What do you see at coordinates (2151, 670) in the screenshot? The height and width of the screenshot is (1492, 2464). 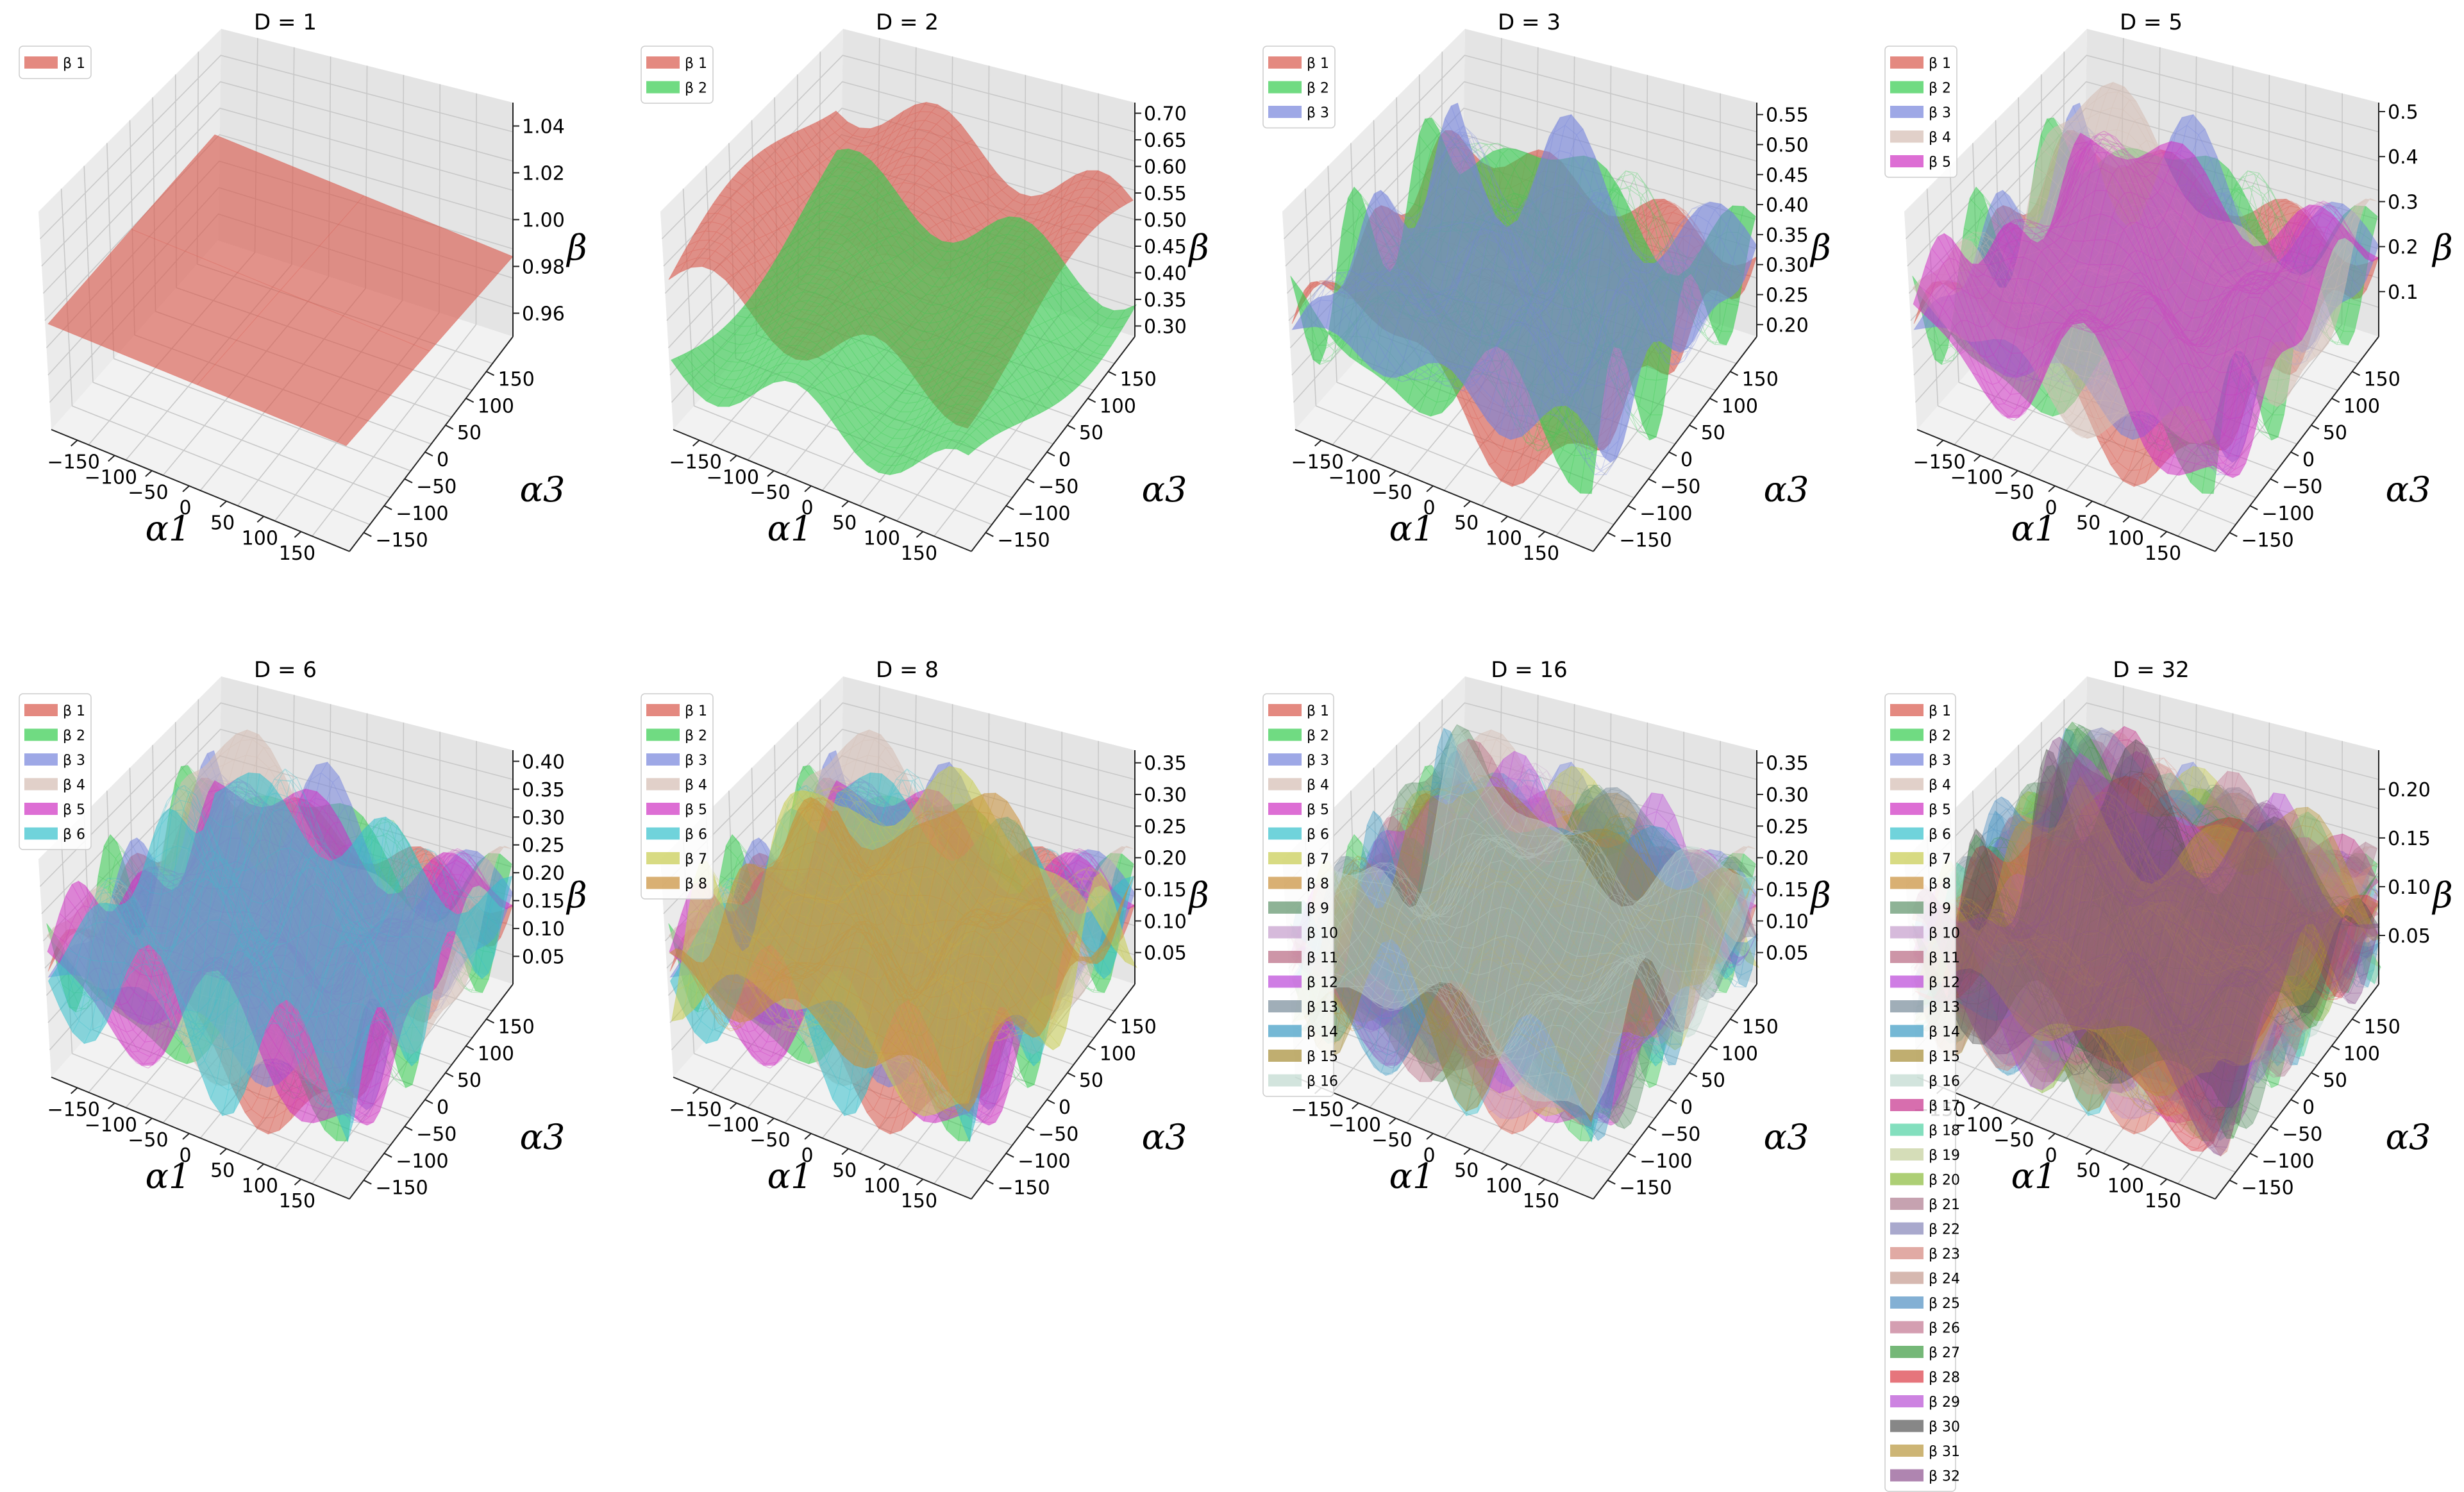 I see `panel-title: D = 32` at bounding box center [2151, 670].